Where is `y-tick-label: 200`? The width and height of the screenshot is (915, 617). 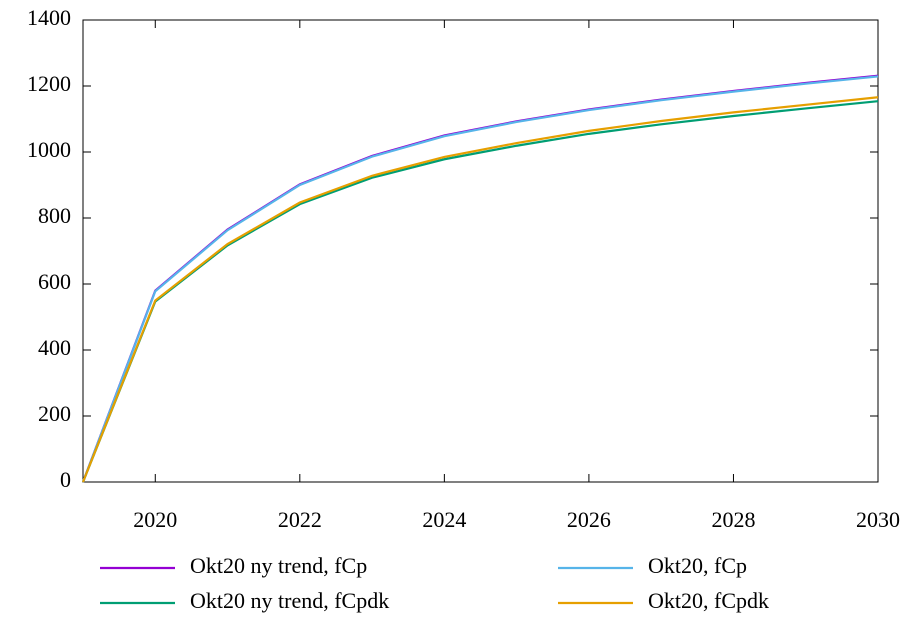
y-tick-label: 200 is located at coordinates (54, 413).